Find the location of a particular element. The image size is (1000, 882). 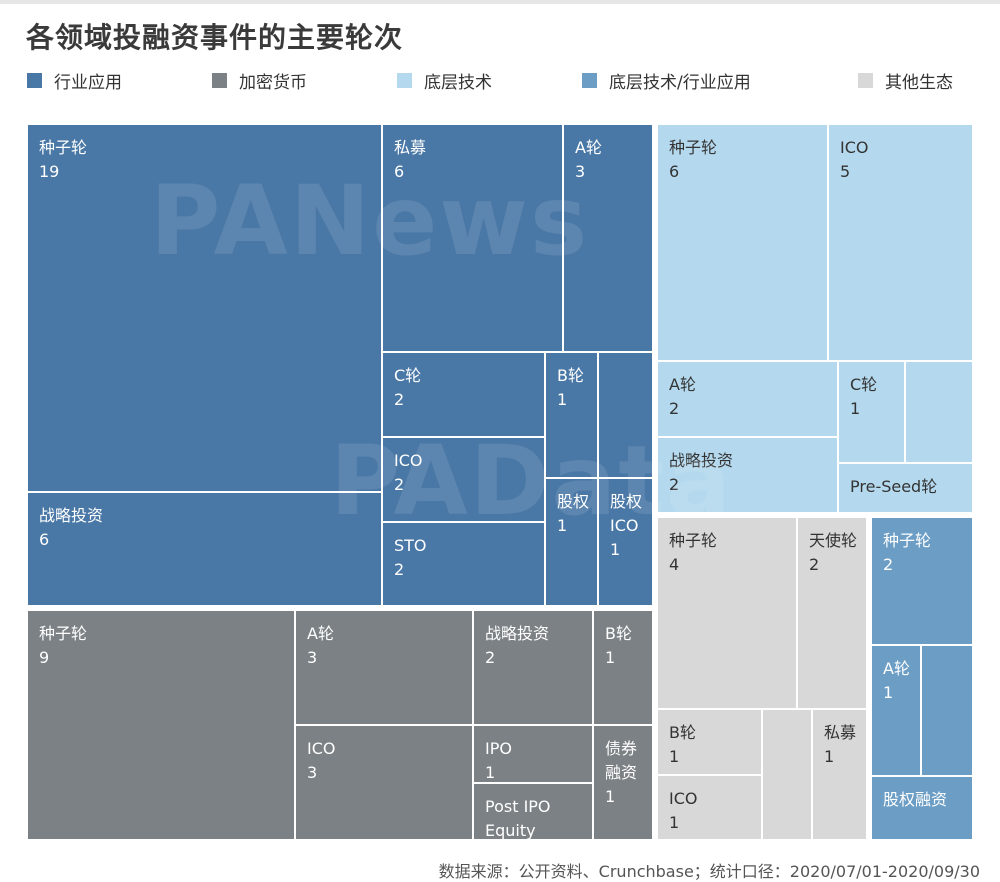

treemap-cell: Post IPO Equity is located at coordinates (533, 811).